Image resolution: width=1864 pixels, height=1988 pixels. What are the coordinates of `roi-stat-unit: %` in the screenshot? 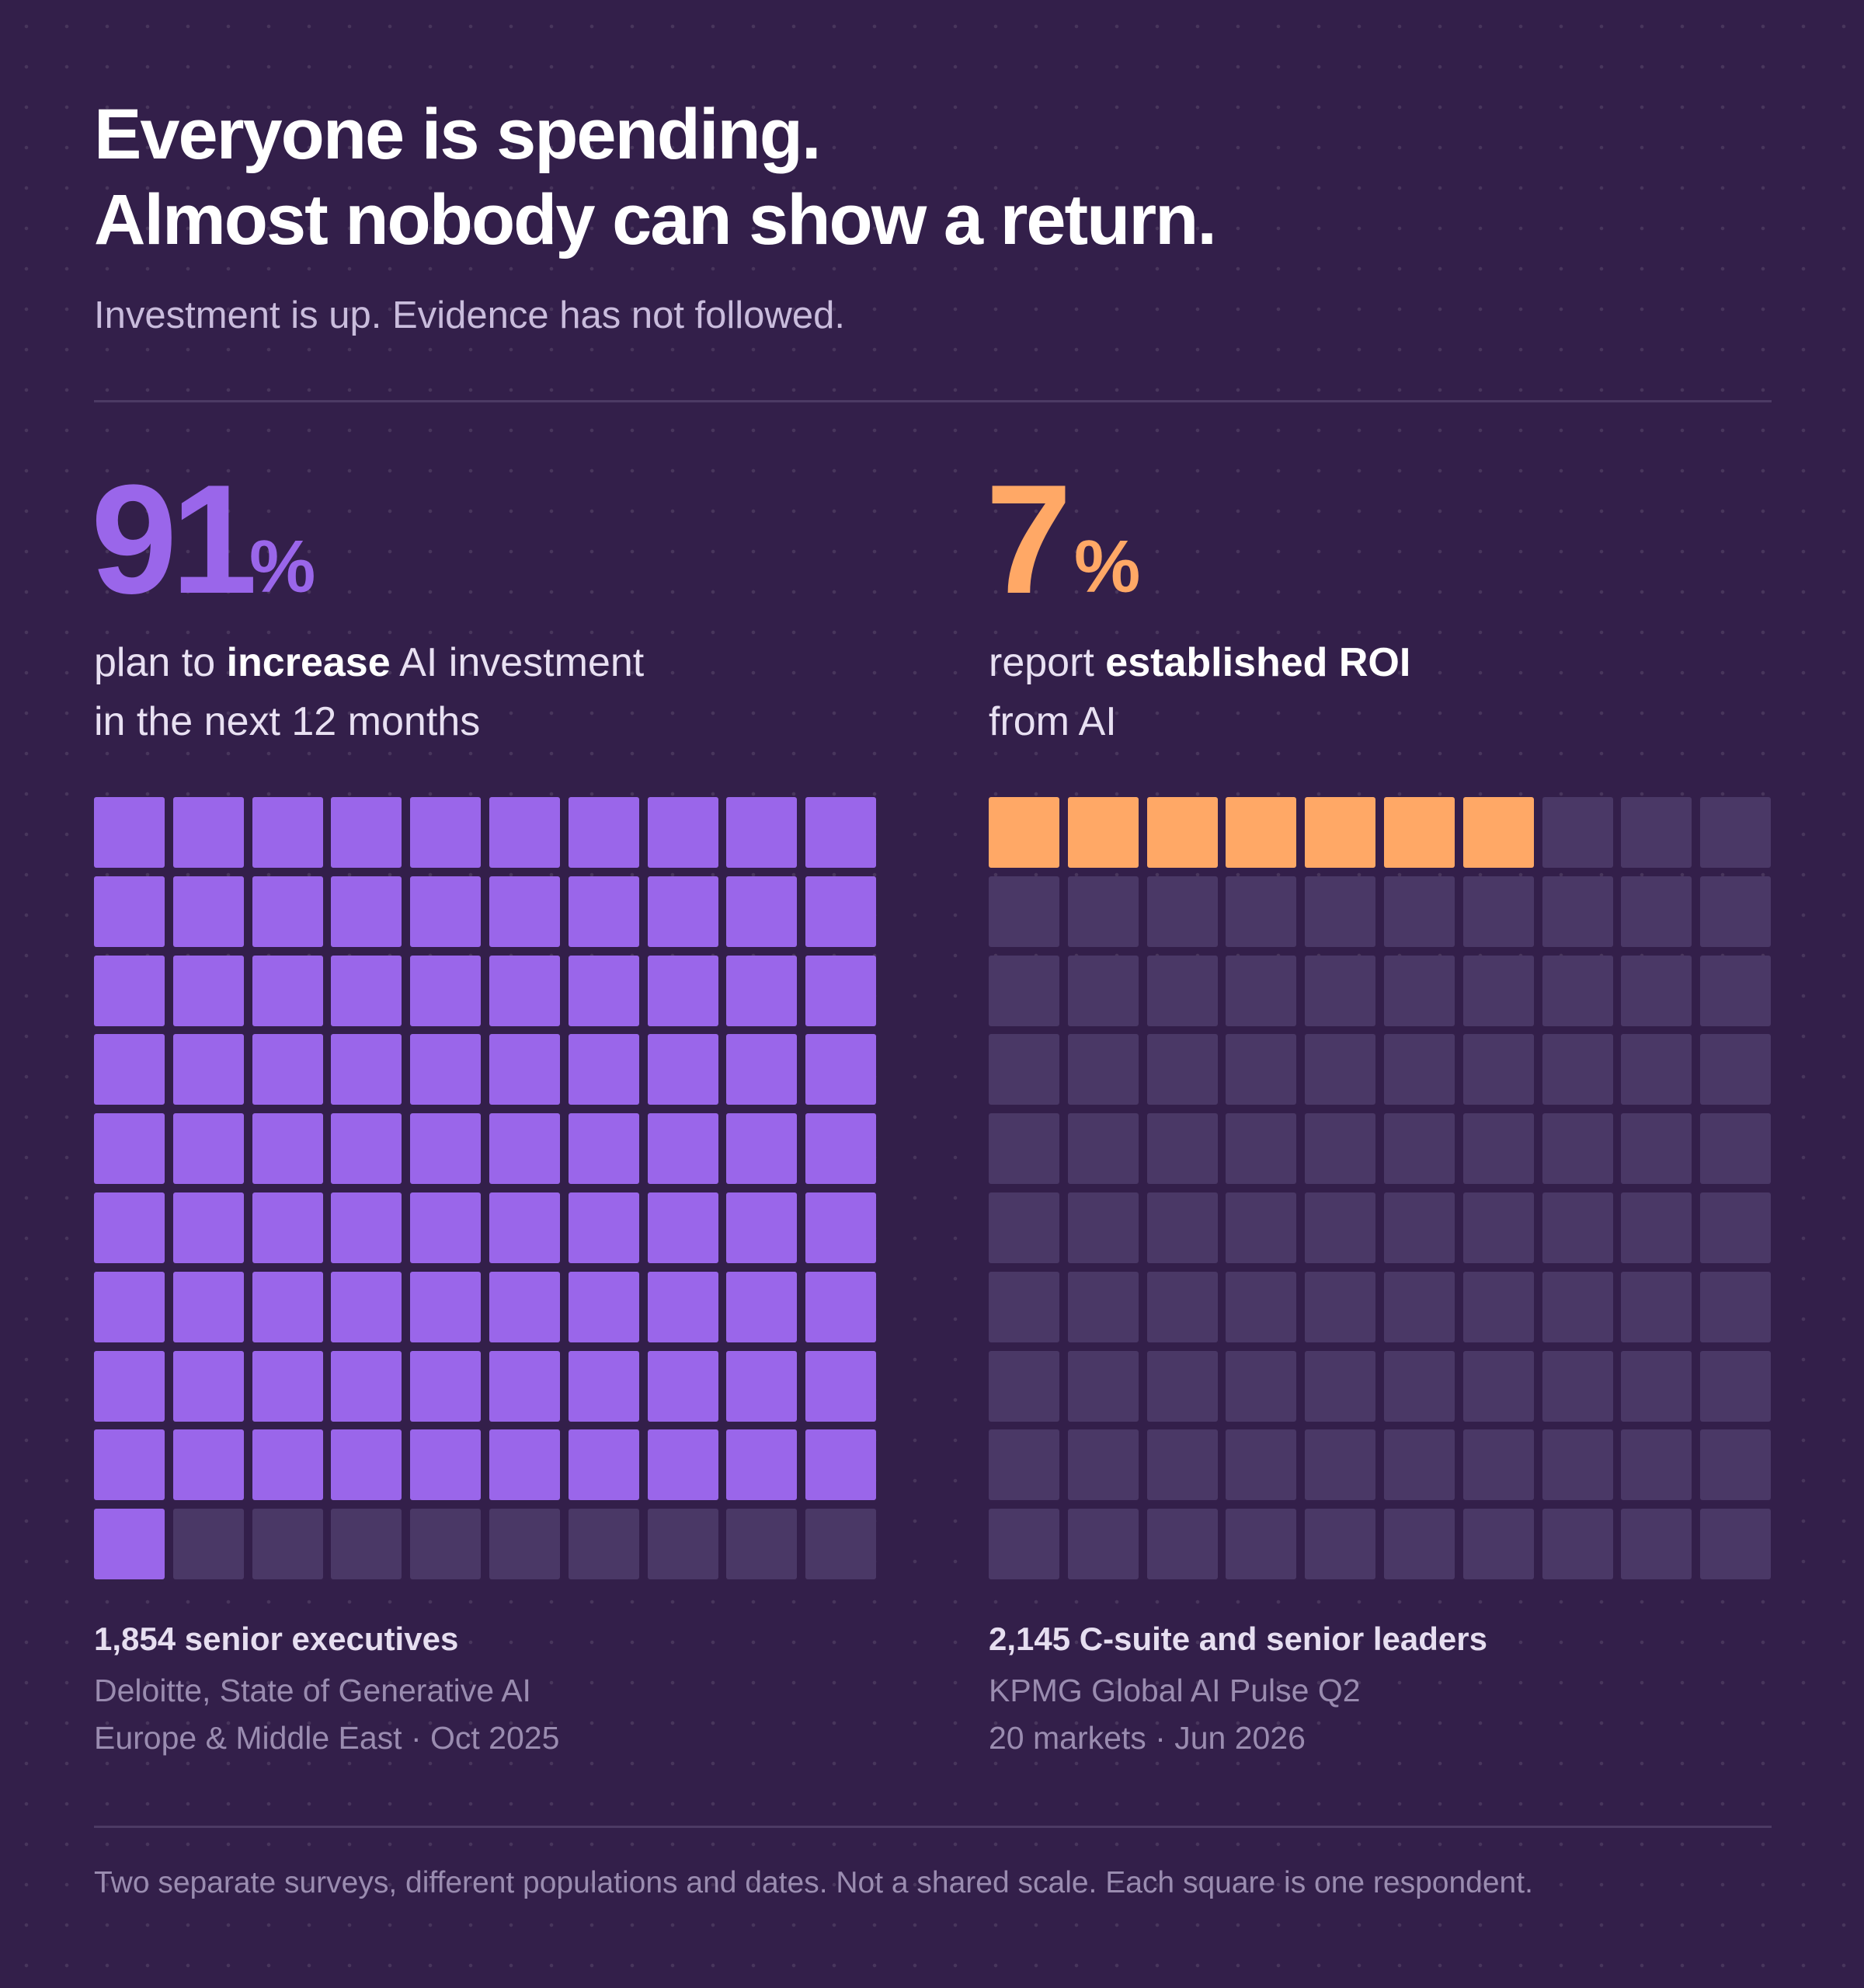 It's located at (1107, 567).